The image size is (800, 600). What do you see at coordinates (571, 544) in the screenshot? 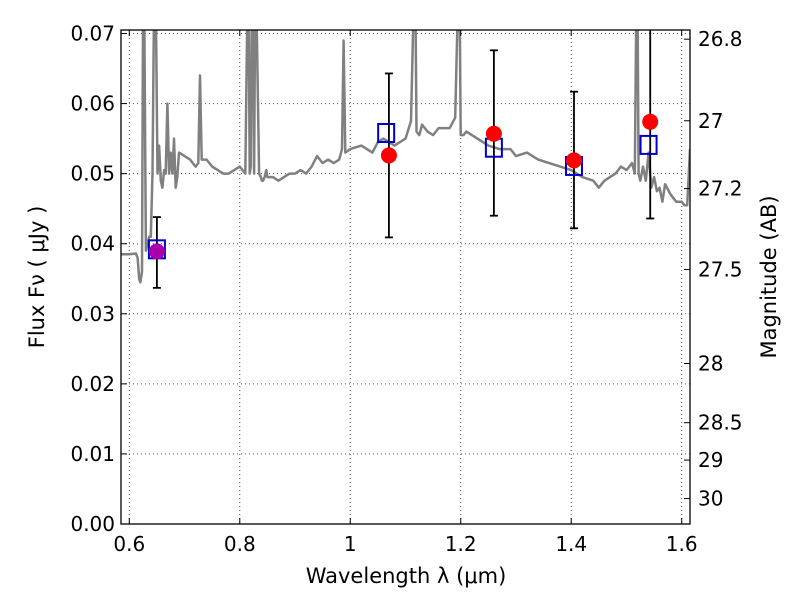
I see `x-tick-label: 1.4` at bounding box center [571, 544].